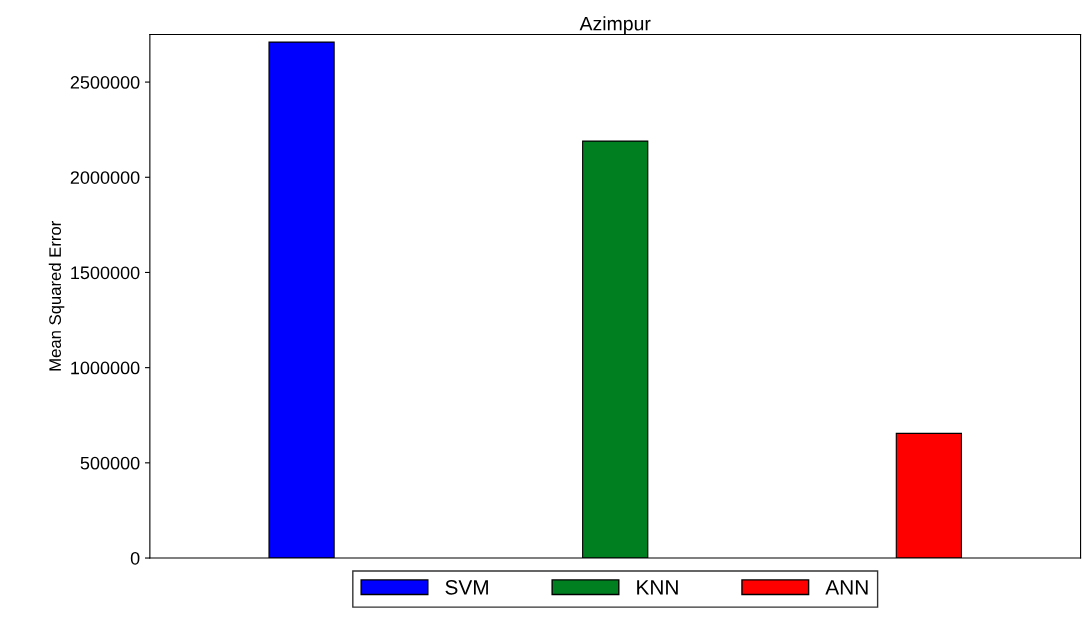  Describe the element at coordinates (56, 296) in the screenshot. I see `y-axis-title: Mean Squared Error` at that location.